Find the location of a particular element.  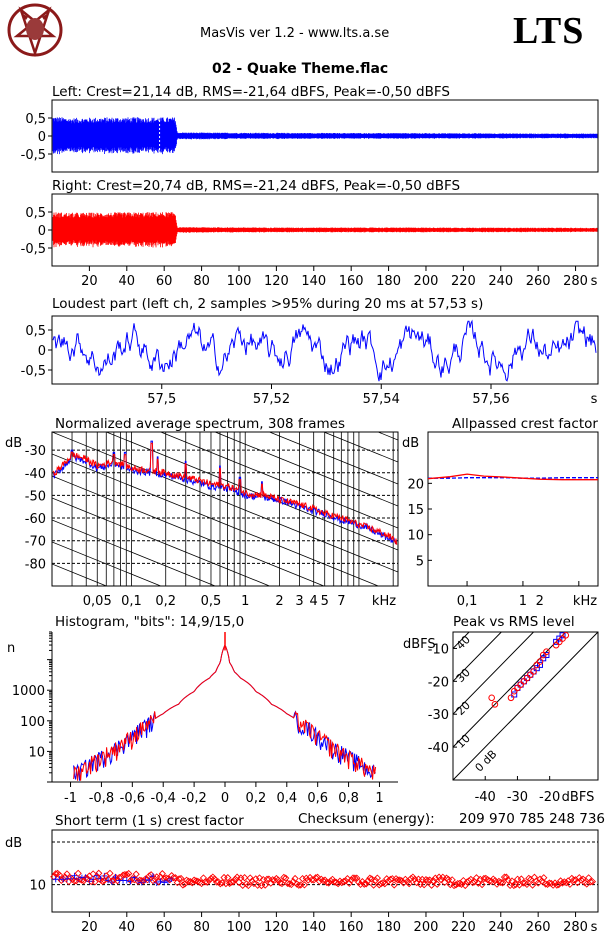

short_term_crest-xtick-label: 260 is located at coordinates (538, 927).